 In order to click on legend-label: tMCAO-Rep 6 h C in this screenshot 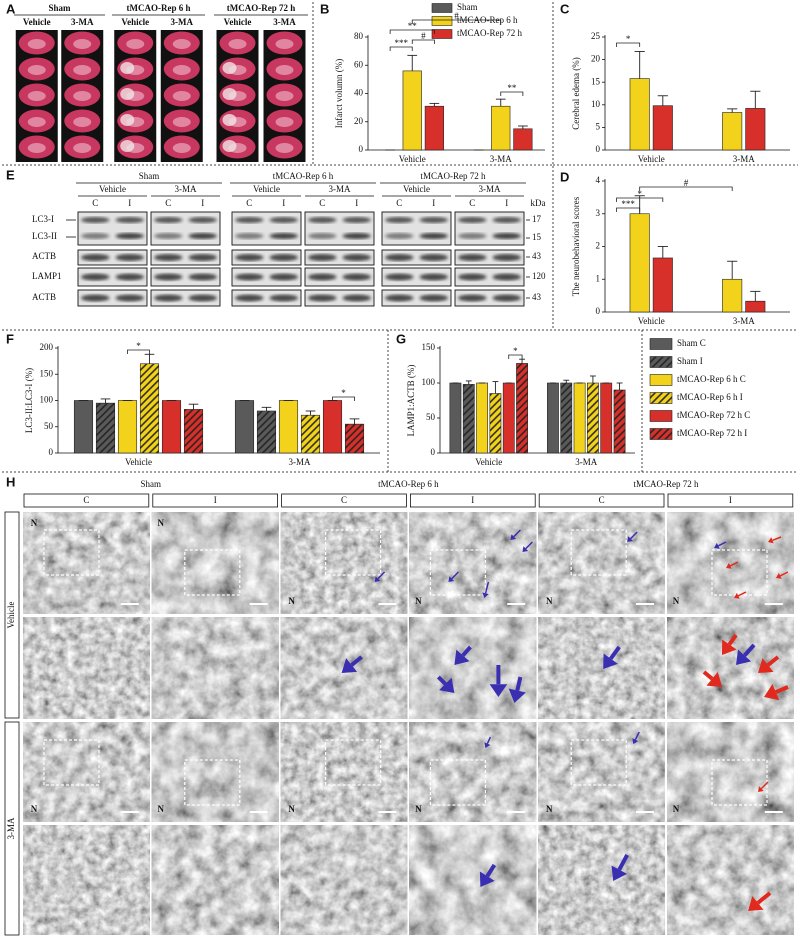, I will do `click(711, 379)`.